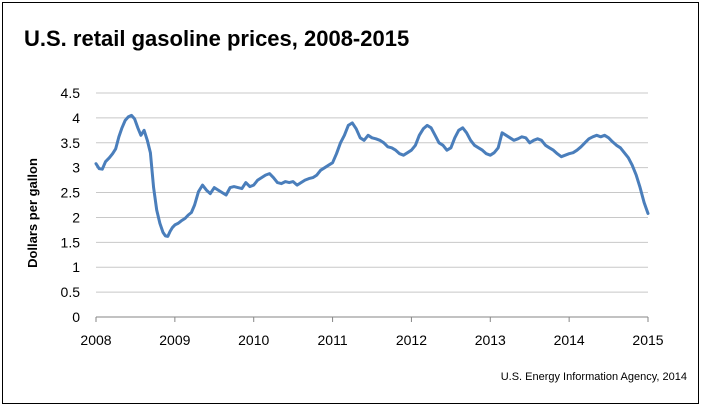 The image size is (703, 408). I want to click on y-axis-label: Dollars per gallon, so click(32, 213).